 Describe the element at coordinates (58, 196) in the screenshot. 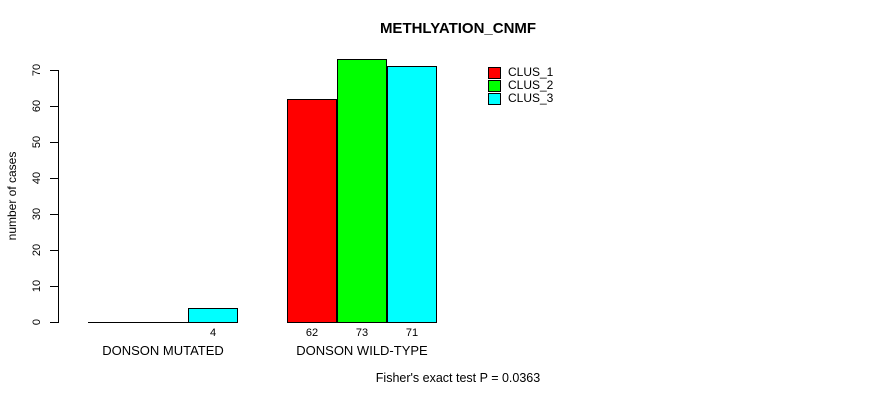

I see `y-axis-line` at that location.